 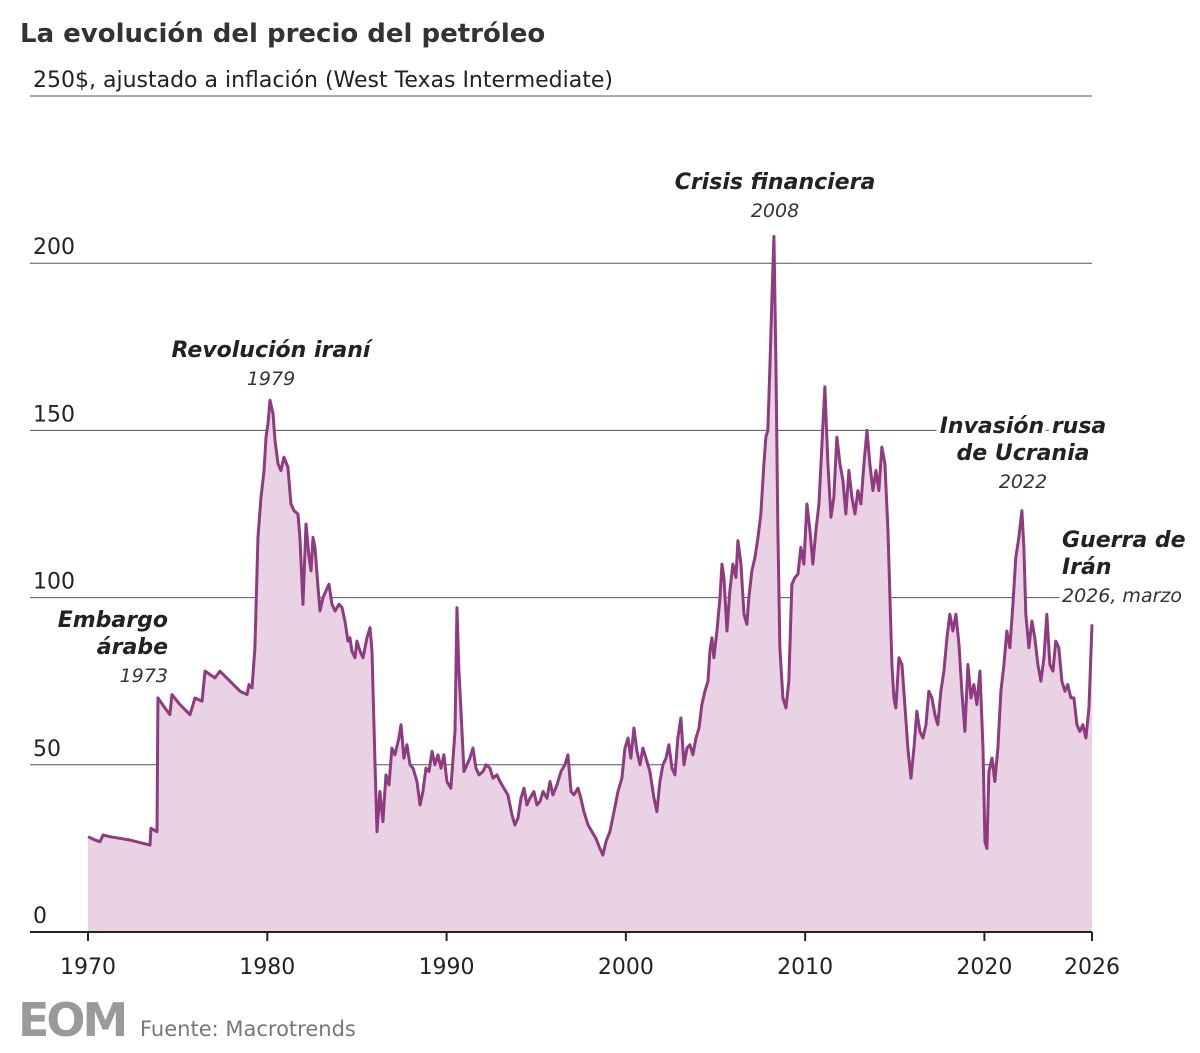 What do you see at coordinates (805, 967) in the screenshot?
I see `x-tick-label: 2010` at bounding box center [805, 967].